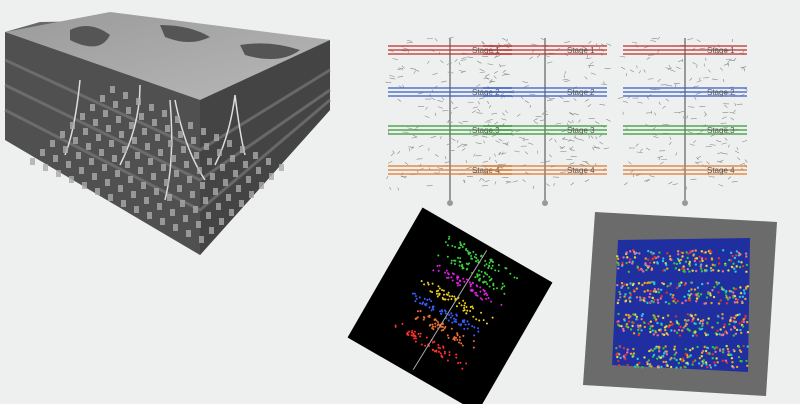 Image resolution: width=800 pixels, height=404 pixels. I want to click on volume-view, so click(680, 304).